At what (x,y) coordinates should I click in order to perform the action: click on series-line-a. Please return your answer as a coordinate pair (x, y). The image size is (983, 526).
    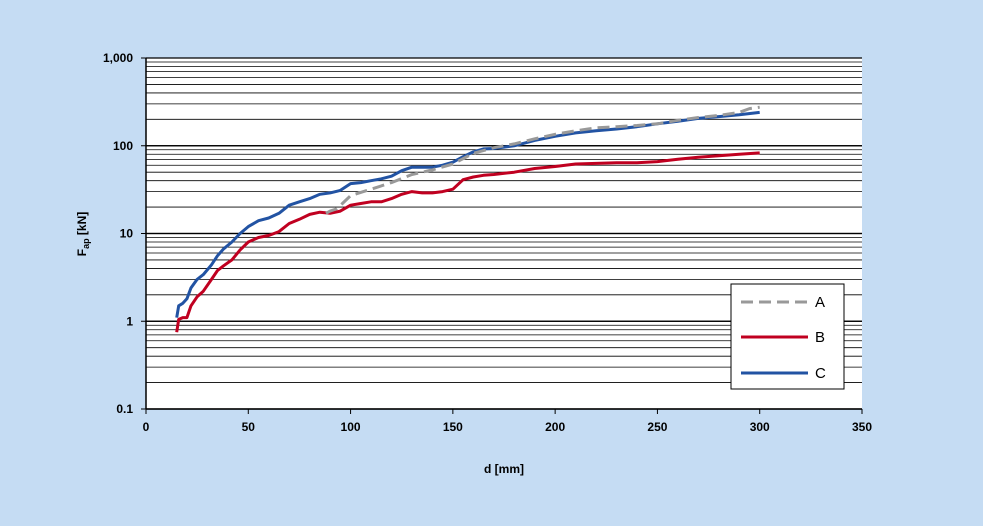
    Looking at the image, I should click on (542, 160).